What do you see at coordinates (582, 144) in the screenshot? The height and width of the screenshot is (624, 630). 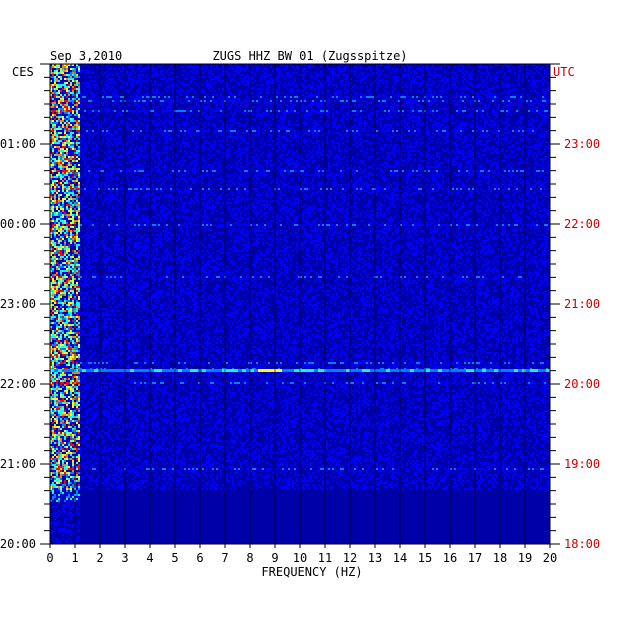 I see `right-time-label: 23:00` at bounding box center [582, 144].